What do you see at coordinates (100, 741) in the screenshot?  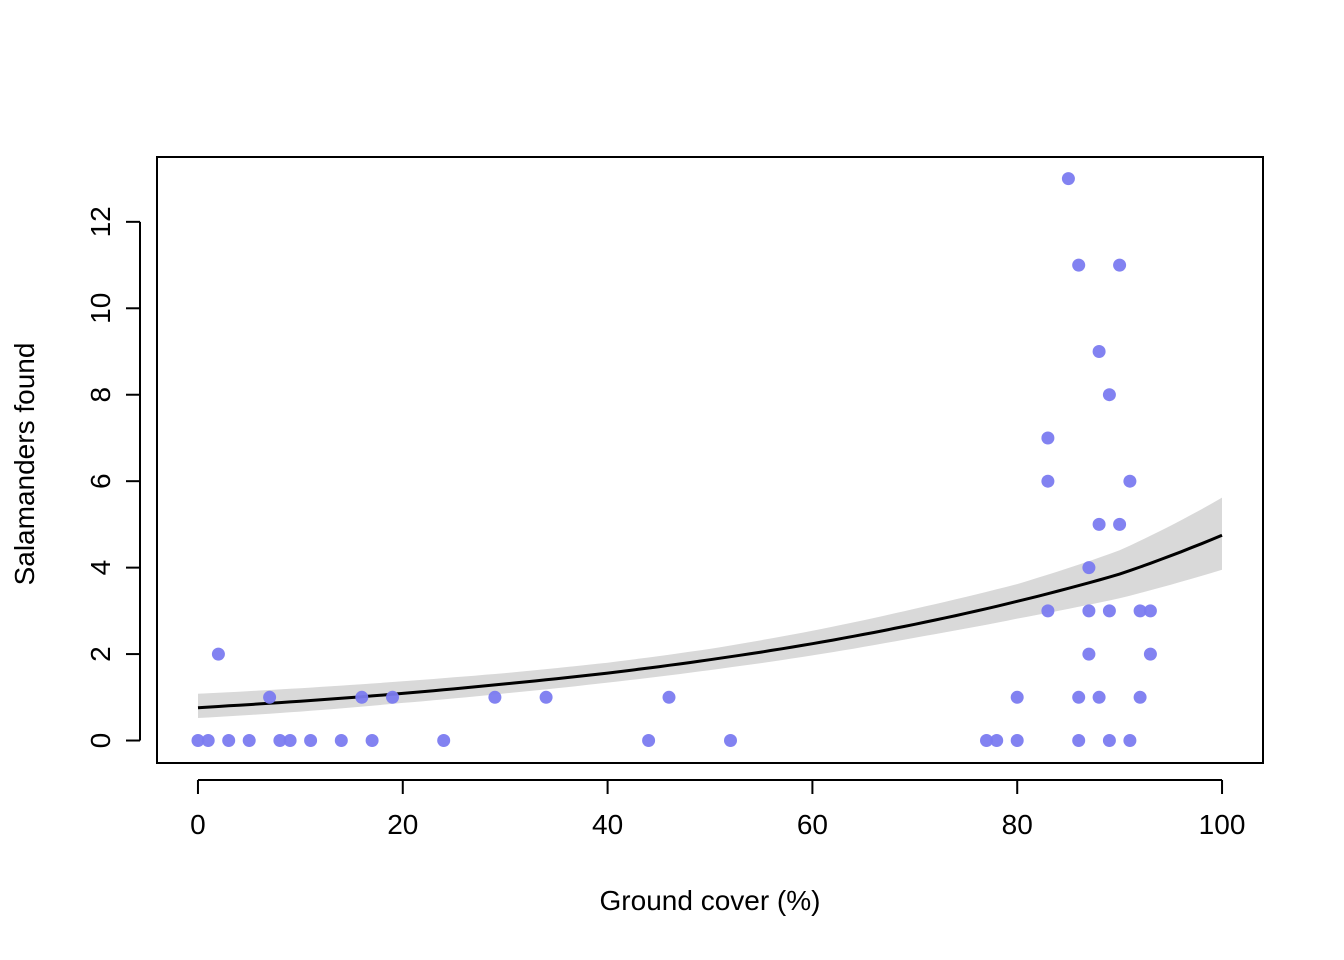 I see `y-tick-label: 0` at bounding box center [100, 741].